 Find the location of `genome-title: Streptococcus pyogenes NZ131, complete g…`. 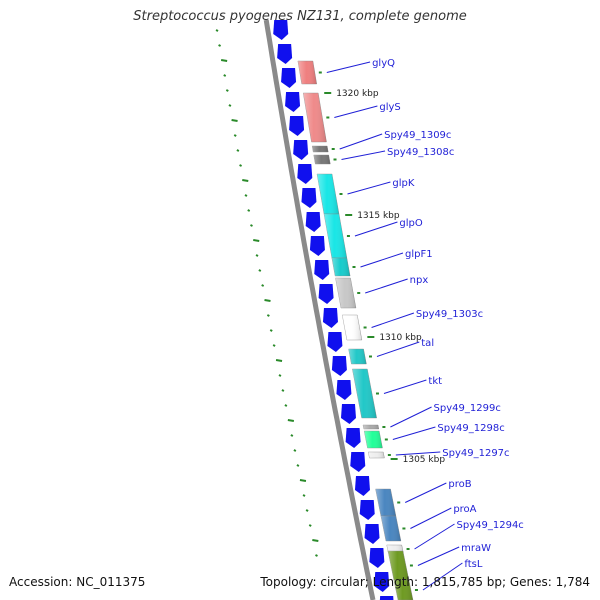

genome-title: Streptococcus pyogenes NZ131, complete g… is located at coordinates (300, 16).